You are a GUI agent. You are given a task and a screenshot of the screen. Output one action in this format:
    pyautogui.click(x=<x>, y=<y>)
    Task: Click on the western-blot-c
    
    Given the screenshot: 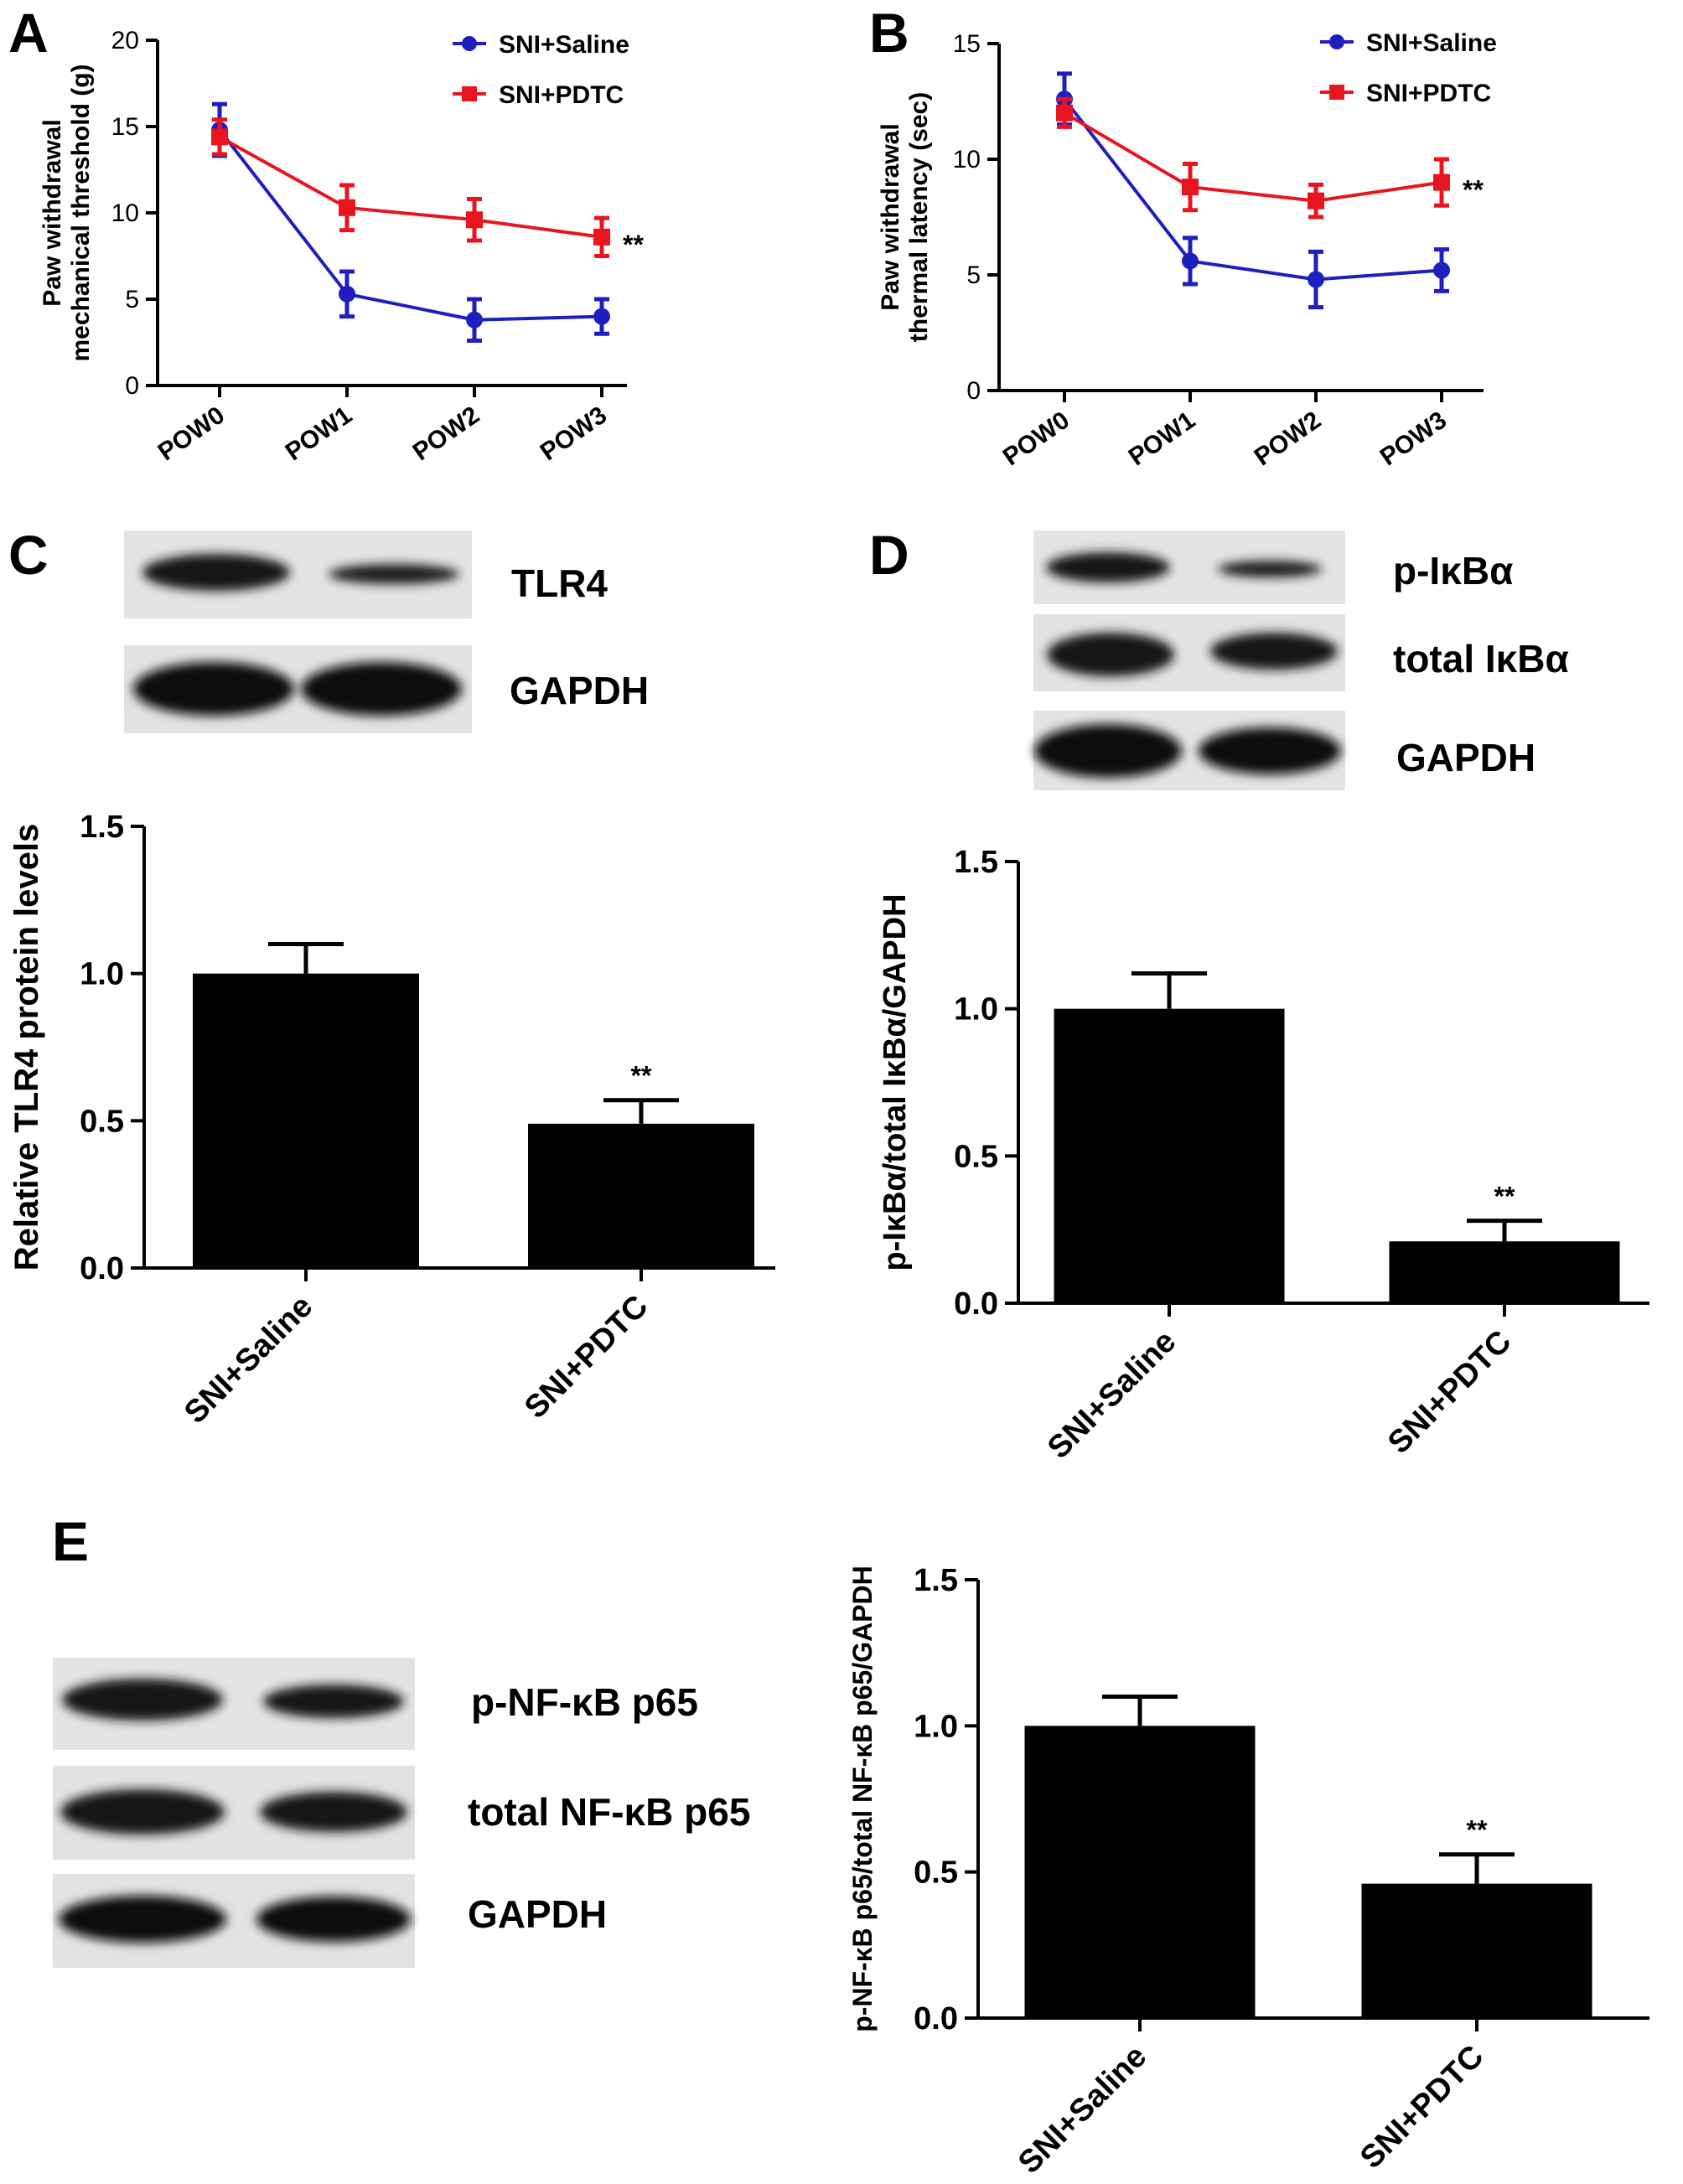 What is the action you would take?
    pyautogui.click(x=298, y=631)
    